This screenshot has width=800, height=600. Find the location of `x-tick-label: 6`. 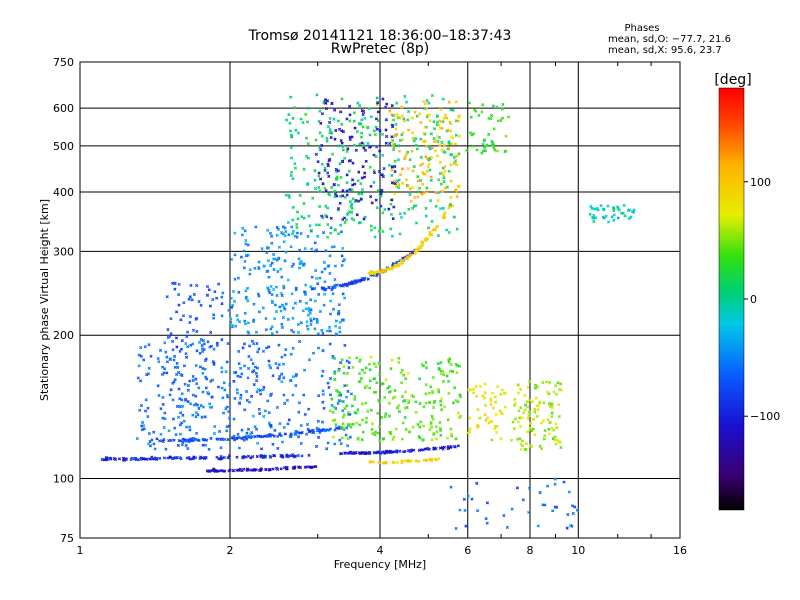

x-tick-label: 6 is located at coordinates (467, 550).